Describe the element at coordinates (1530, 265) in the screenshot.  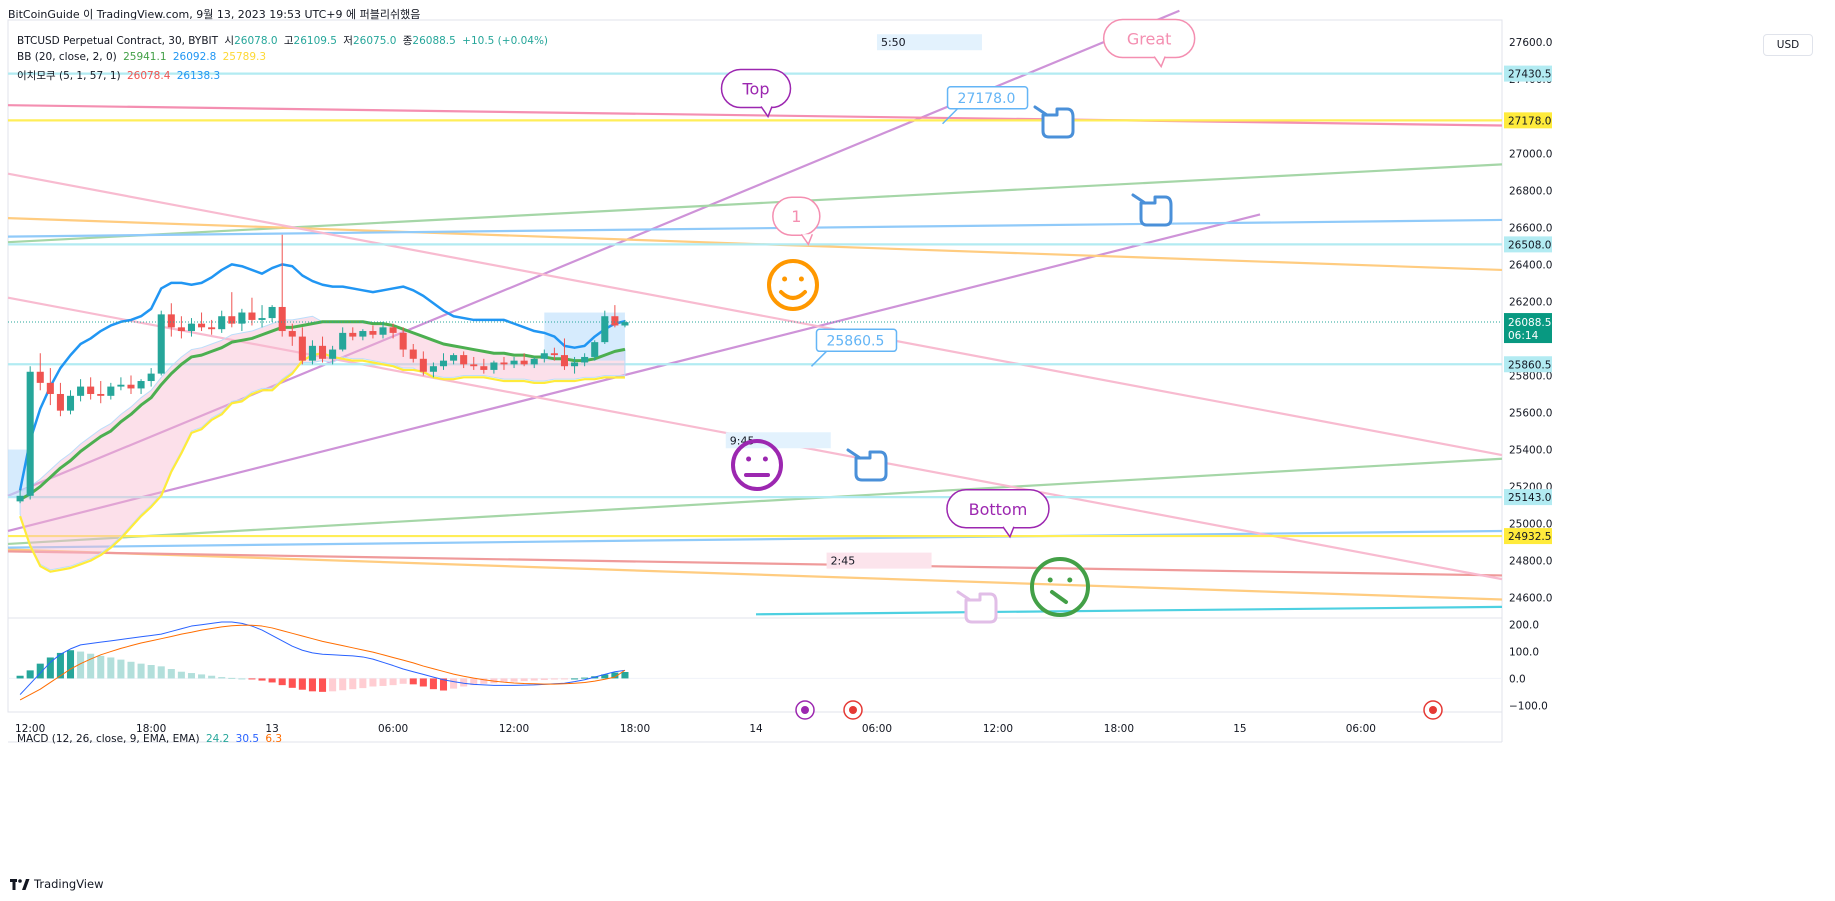
I see `y-tick-label: 26400.0` at that location.